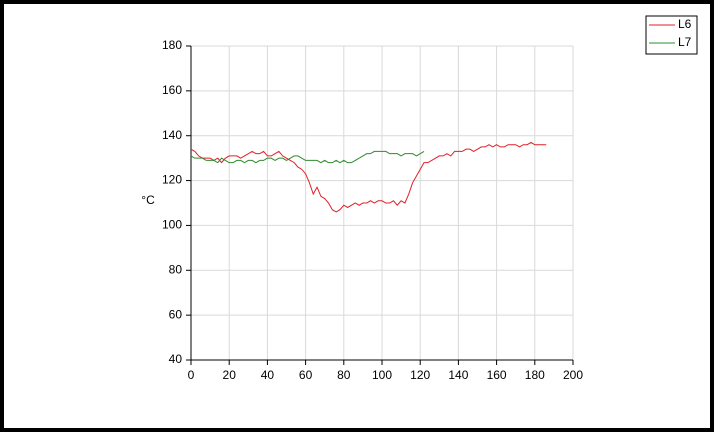 This screenshot has width=714, height=432. I want to click on x-tick-label: 0, so click(191, 375).